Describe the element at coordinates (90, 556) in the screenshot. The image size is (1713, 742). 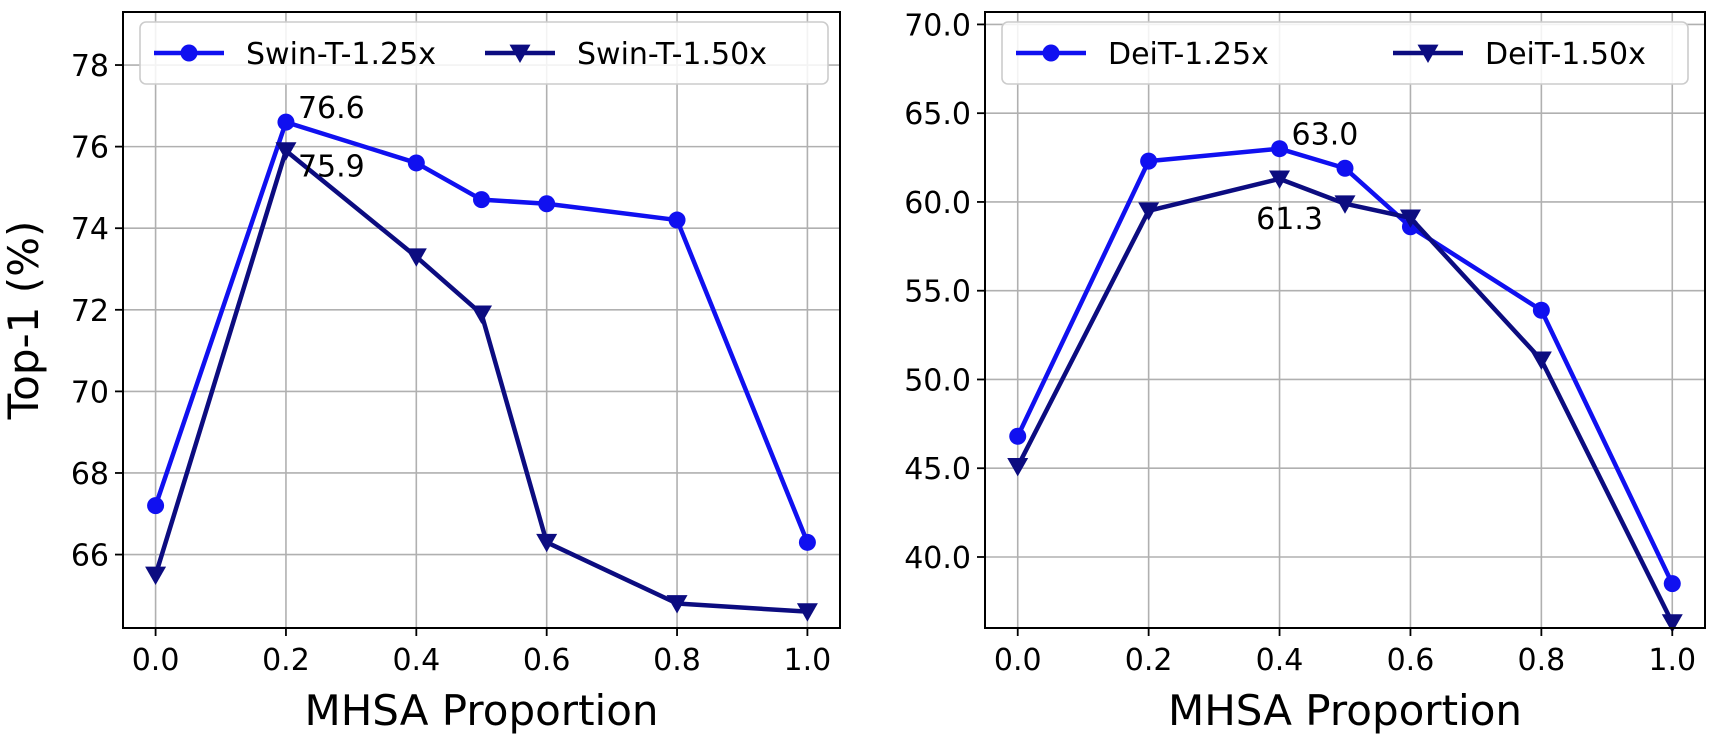
I see `y-tick-label: 66` at that location.